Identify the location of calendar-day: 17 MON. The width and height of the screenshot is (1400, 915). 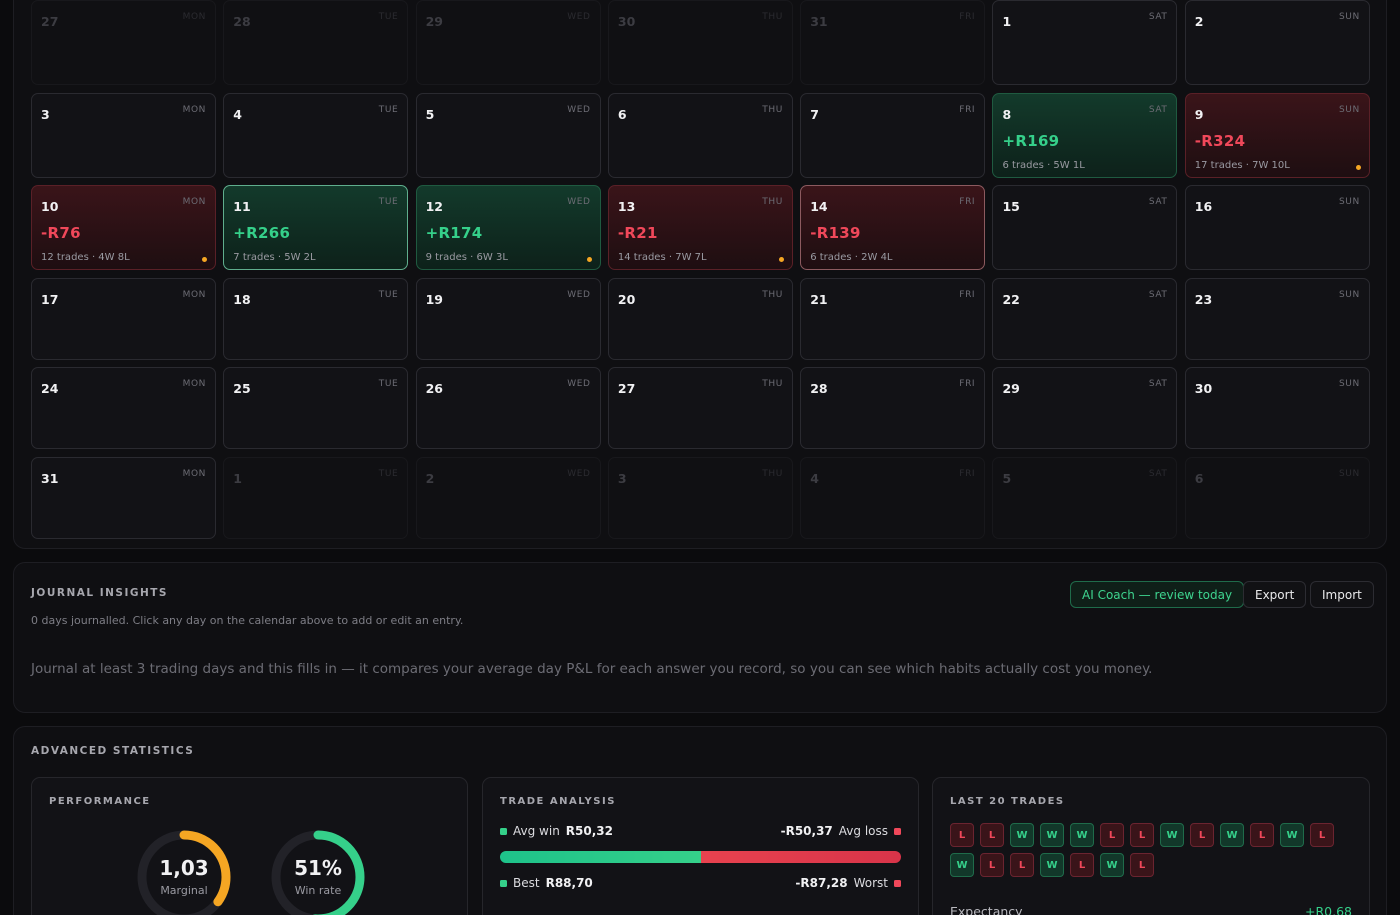
(123, 318).